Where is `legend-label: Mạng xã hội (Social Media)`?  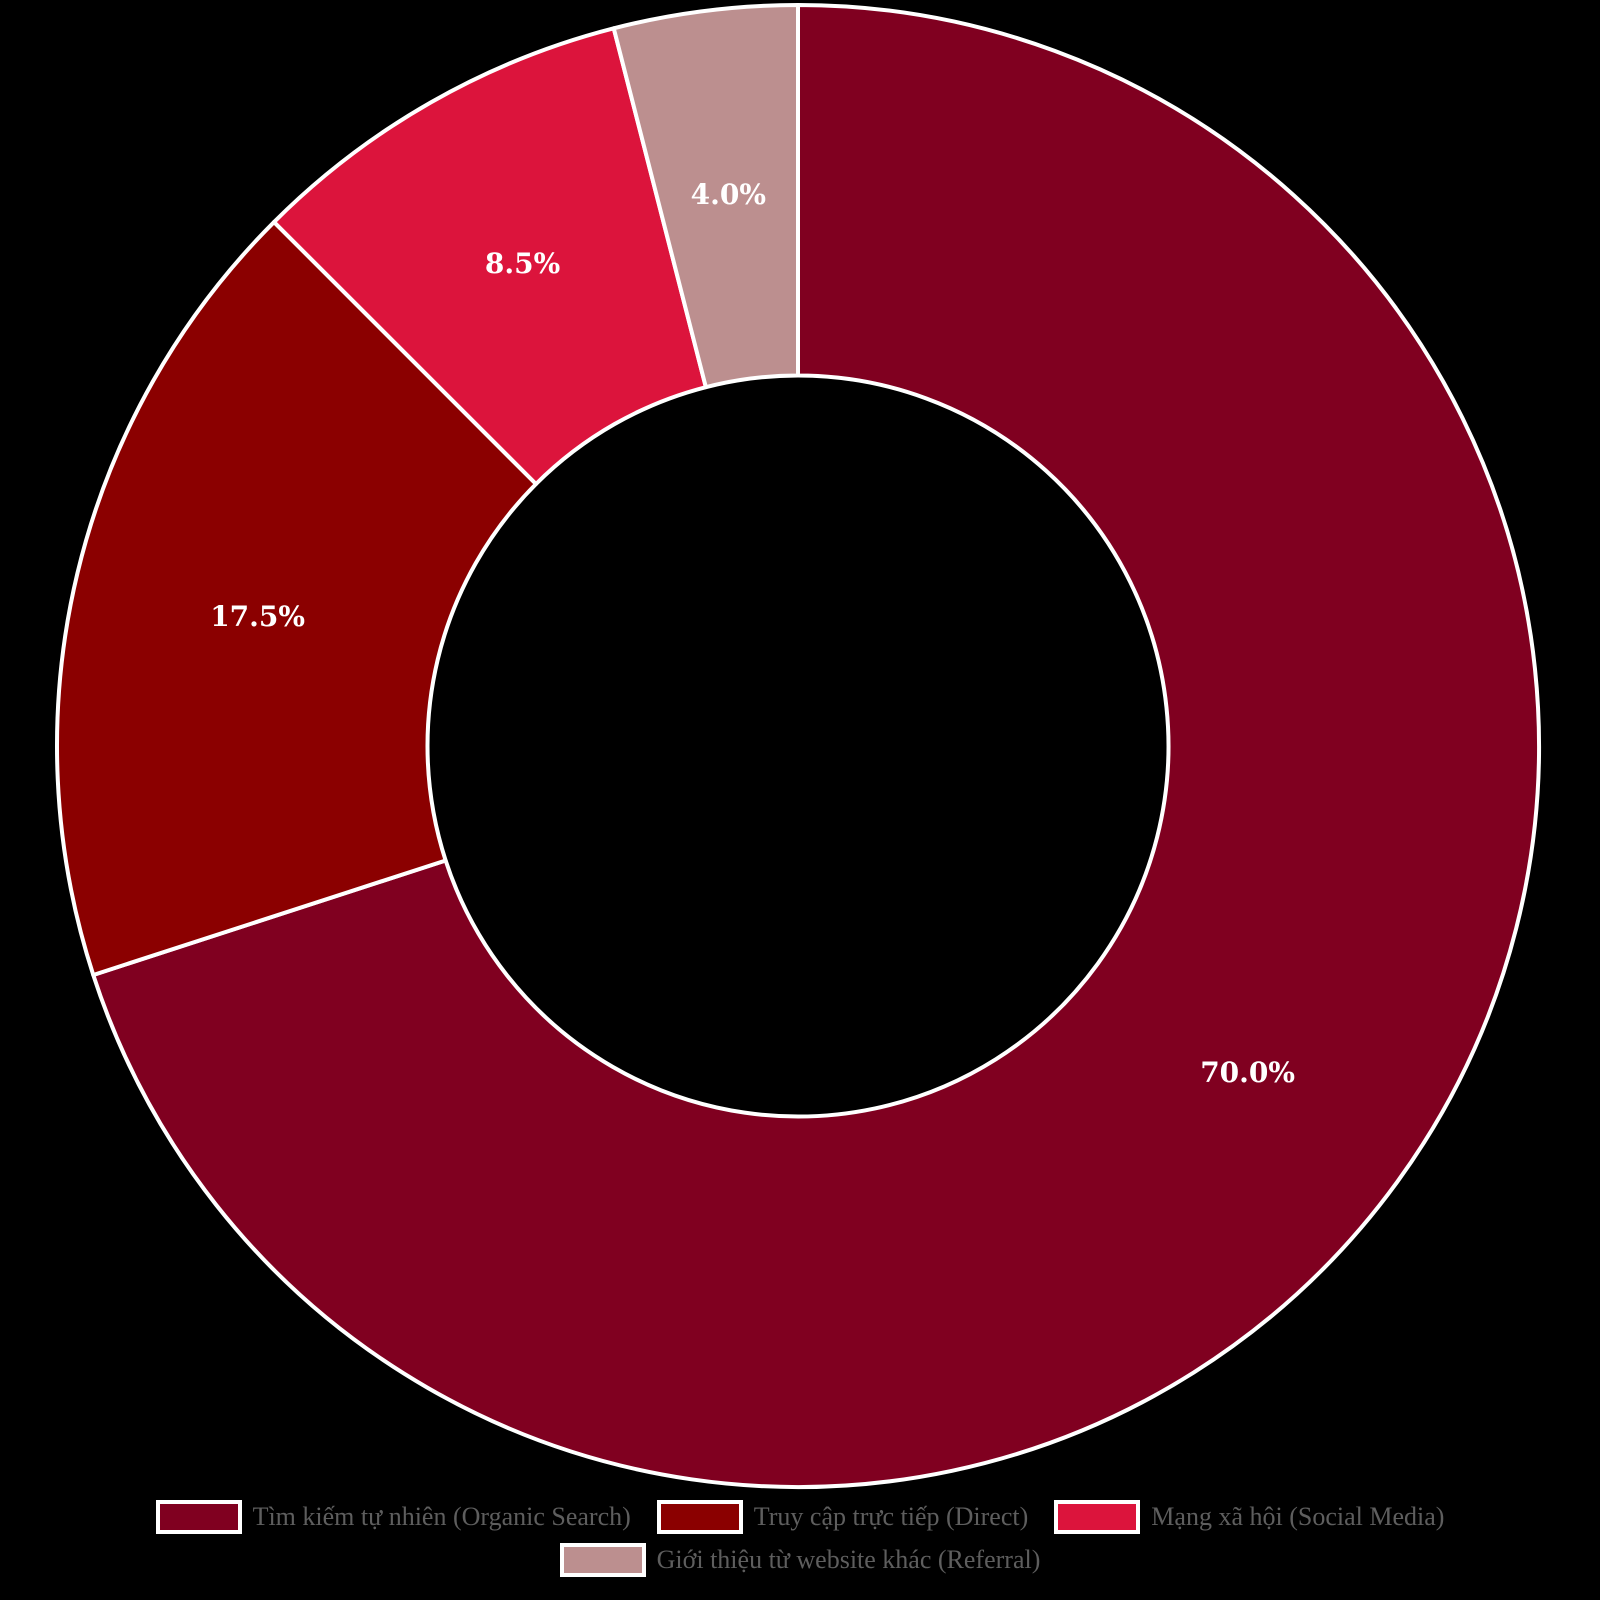
legend-label: Mạng xã hội (Social Media) is located at coordinates (1298, 1516).